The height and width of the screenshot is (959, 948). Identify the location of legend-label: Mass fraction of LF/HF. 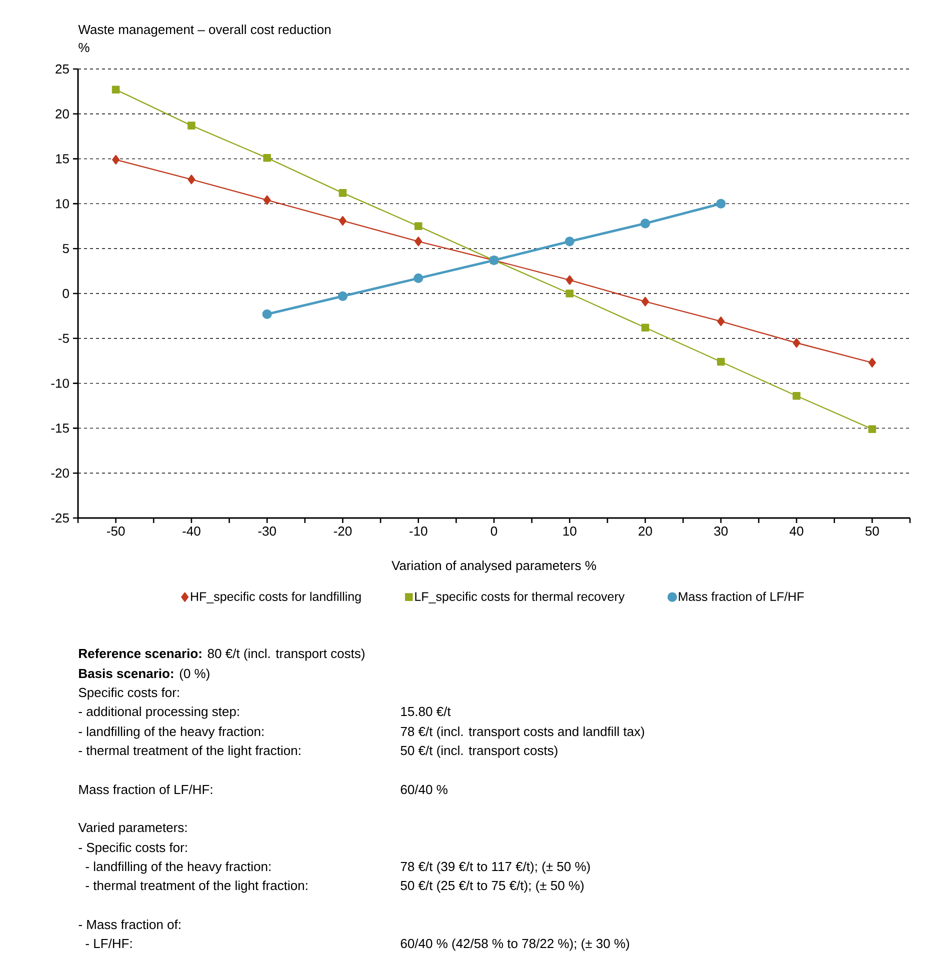
(741, 596).